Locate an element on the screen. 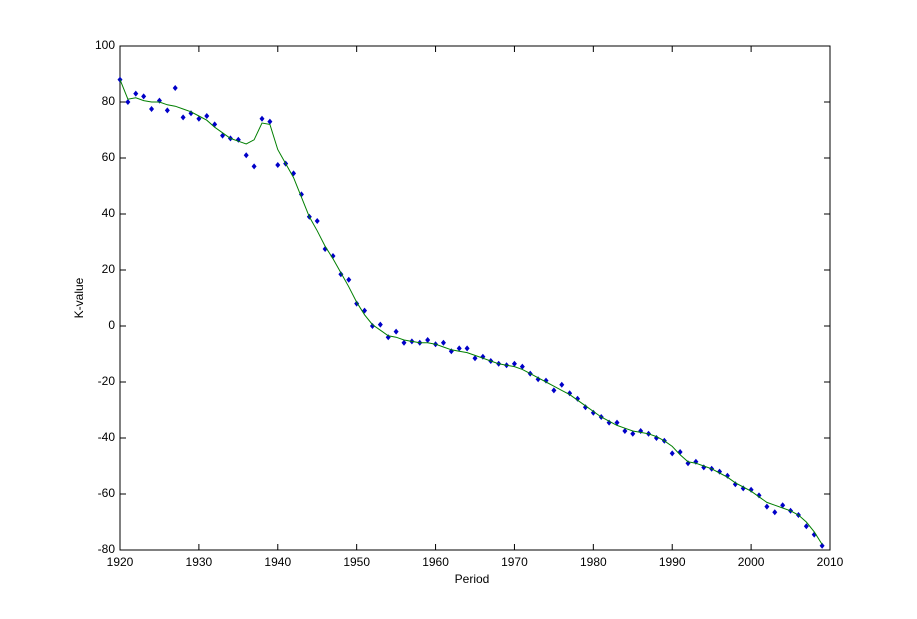  x-tick-label: 1970 is located at coordinates (514, 562).